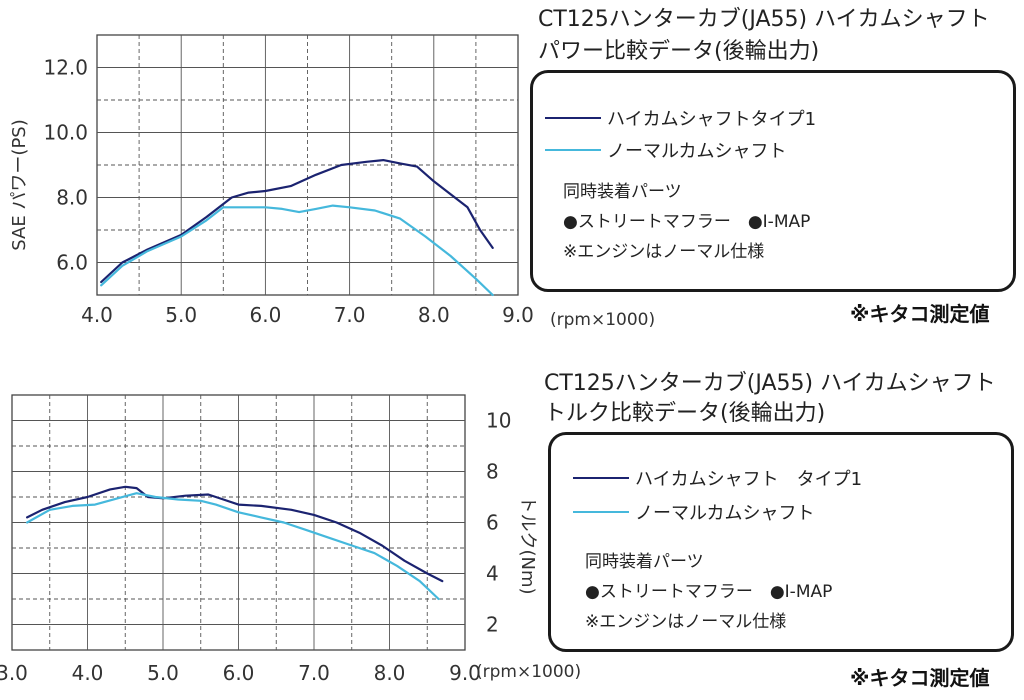  I want to click on torque-legend-normal: ノーマルカムシャフト, so click(693, 512).